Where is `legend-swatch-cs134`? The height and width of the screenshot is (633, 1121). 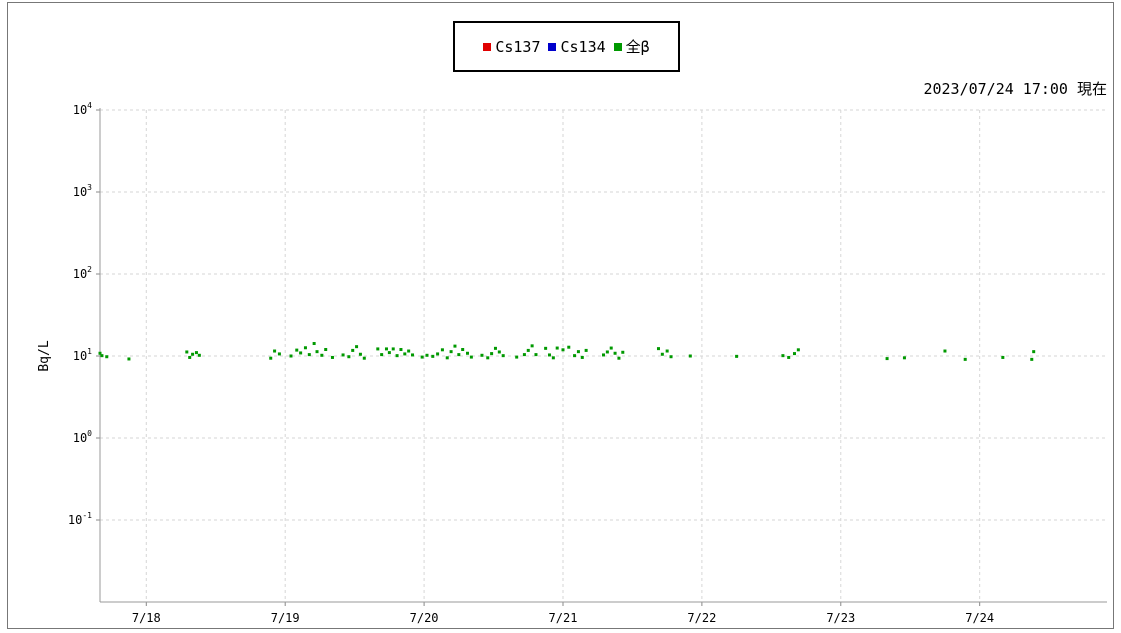
legend-swatch-cs134 is located at coordinates (552, 46).